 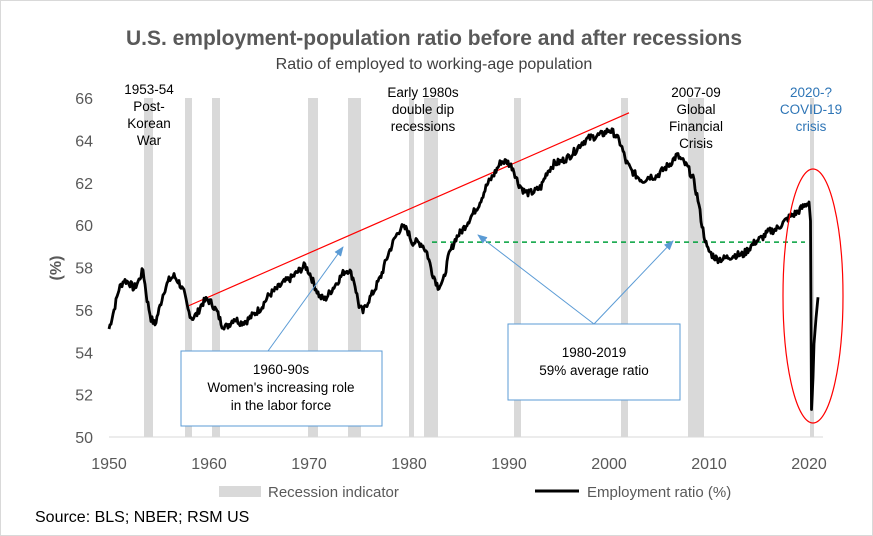 What do you see at coordinates (609, 464) in the screenshot?
I see `x-tick-label: 2000` at bounding box center [609, 464].